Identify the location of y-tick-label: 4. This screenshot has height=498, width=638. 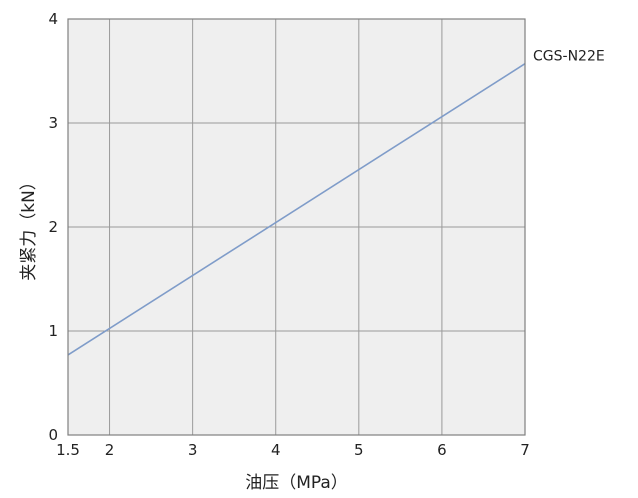
(53, 19).